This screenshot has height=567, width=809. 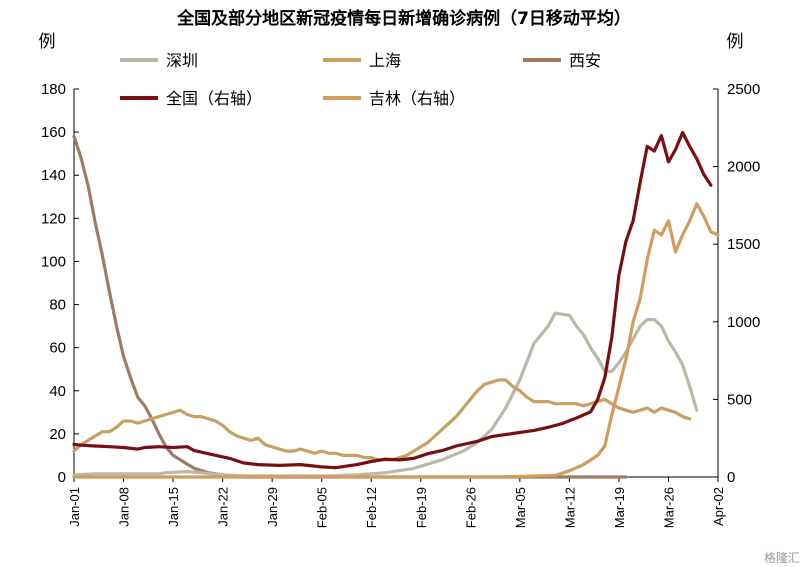 What do you see at coordinates (57, 391) in the screenshot?
I see `left-tick-label: 40` at bounding box center [57, 391].